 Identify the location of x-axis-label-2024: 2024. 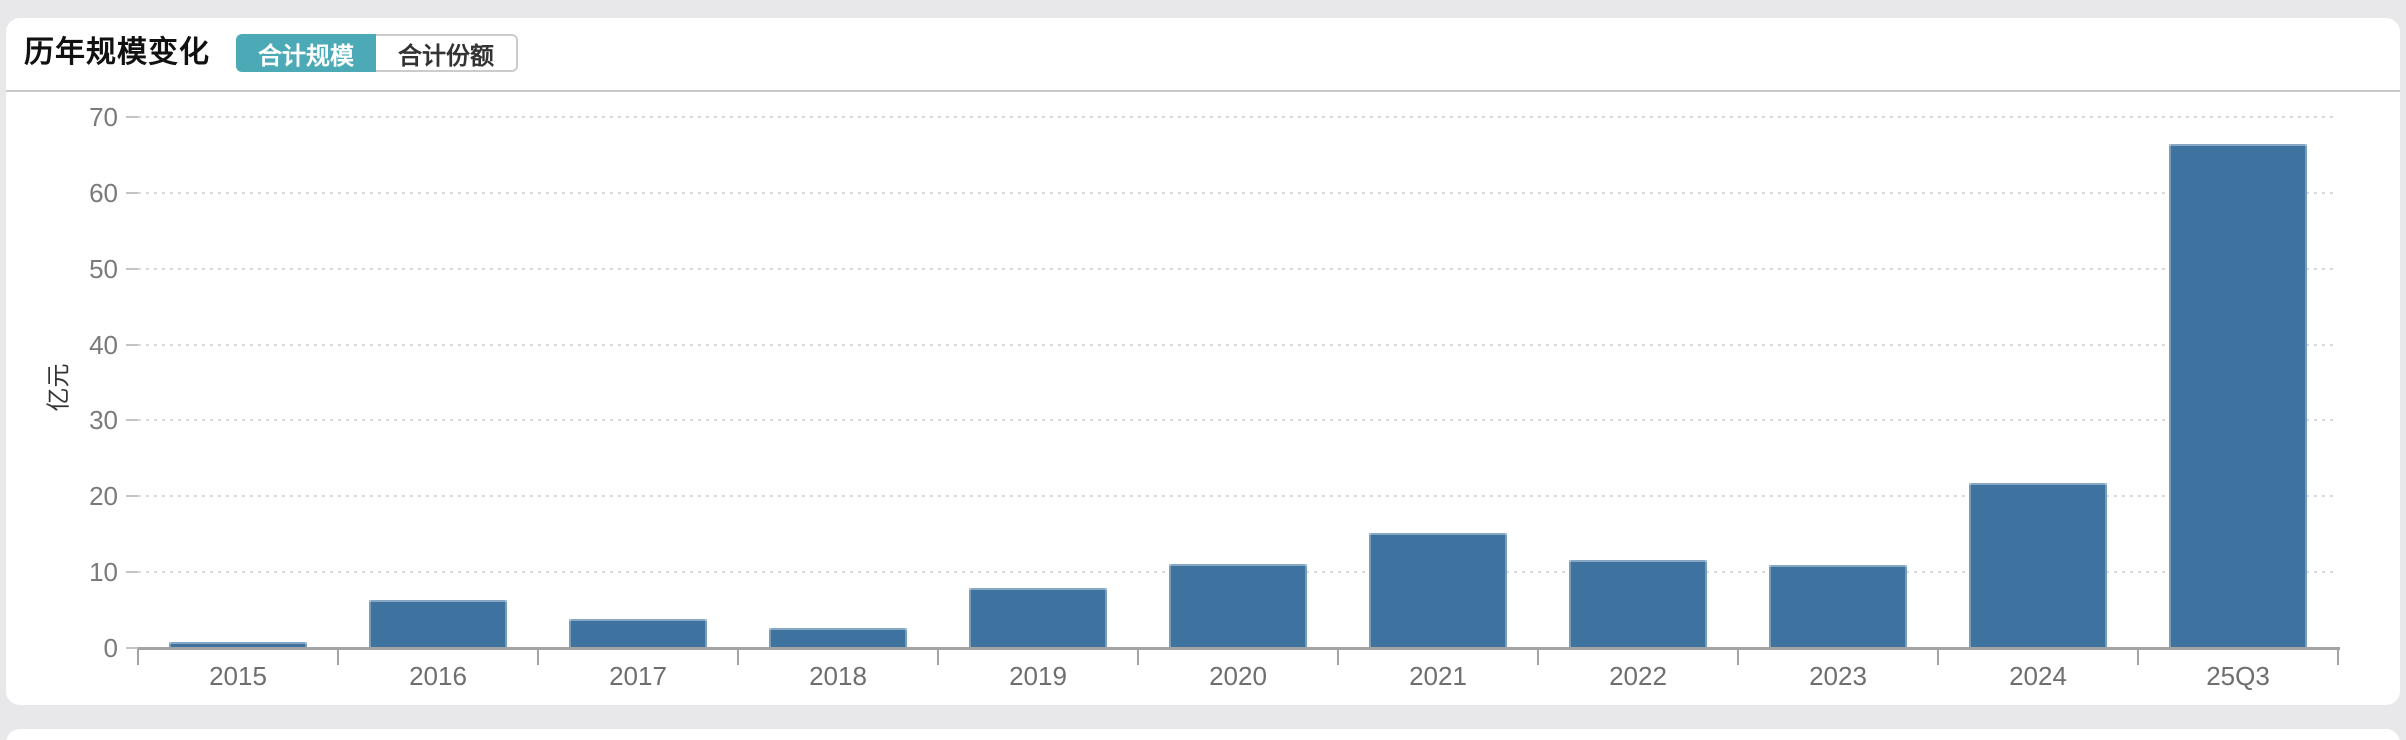
(2038, 676).